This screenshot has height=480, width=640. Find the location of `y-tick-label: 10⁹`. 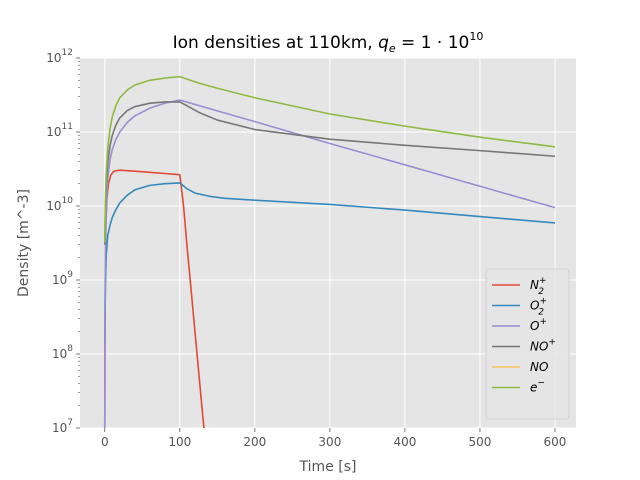

y-tick-label: 10⁹ is located at coordinates (62, 278).